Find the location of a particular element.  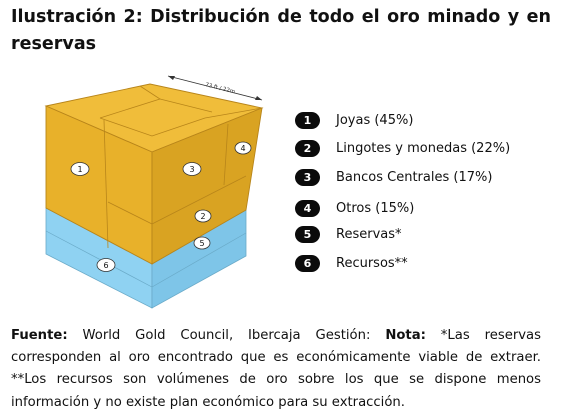

svg-text: 3 is located at coordinates (191, 169).